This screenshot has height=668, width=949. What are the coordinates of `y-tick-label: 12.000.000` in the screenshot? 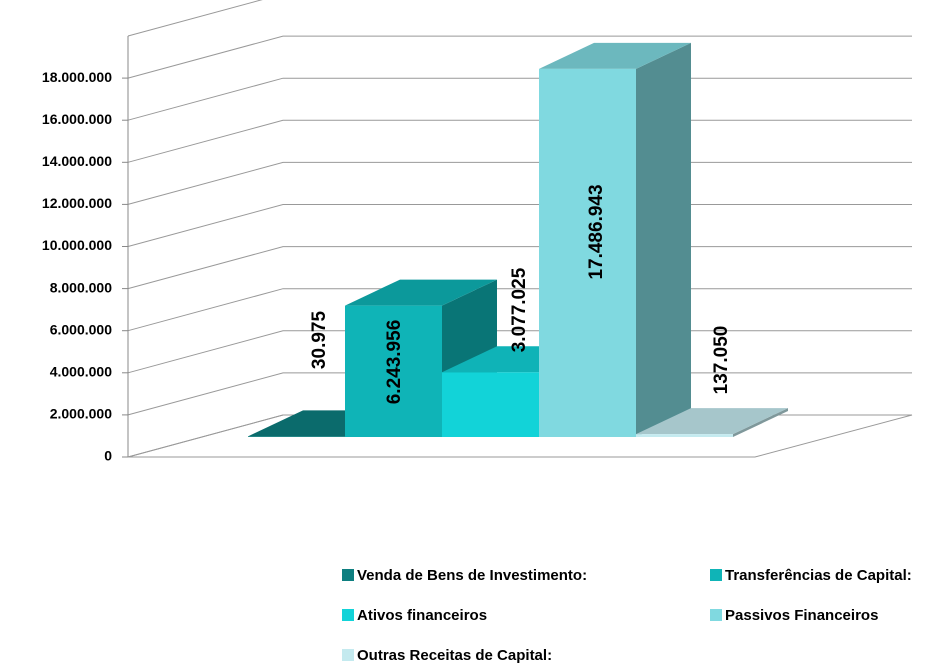 It's located at (77, 203).